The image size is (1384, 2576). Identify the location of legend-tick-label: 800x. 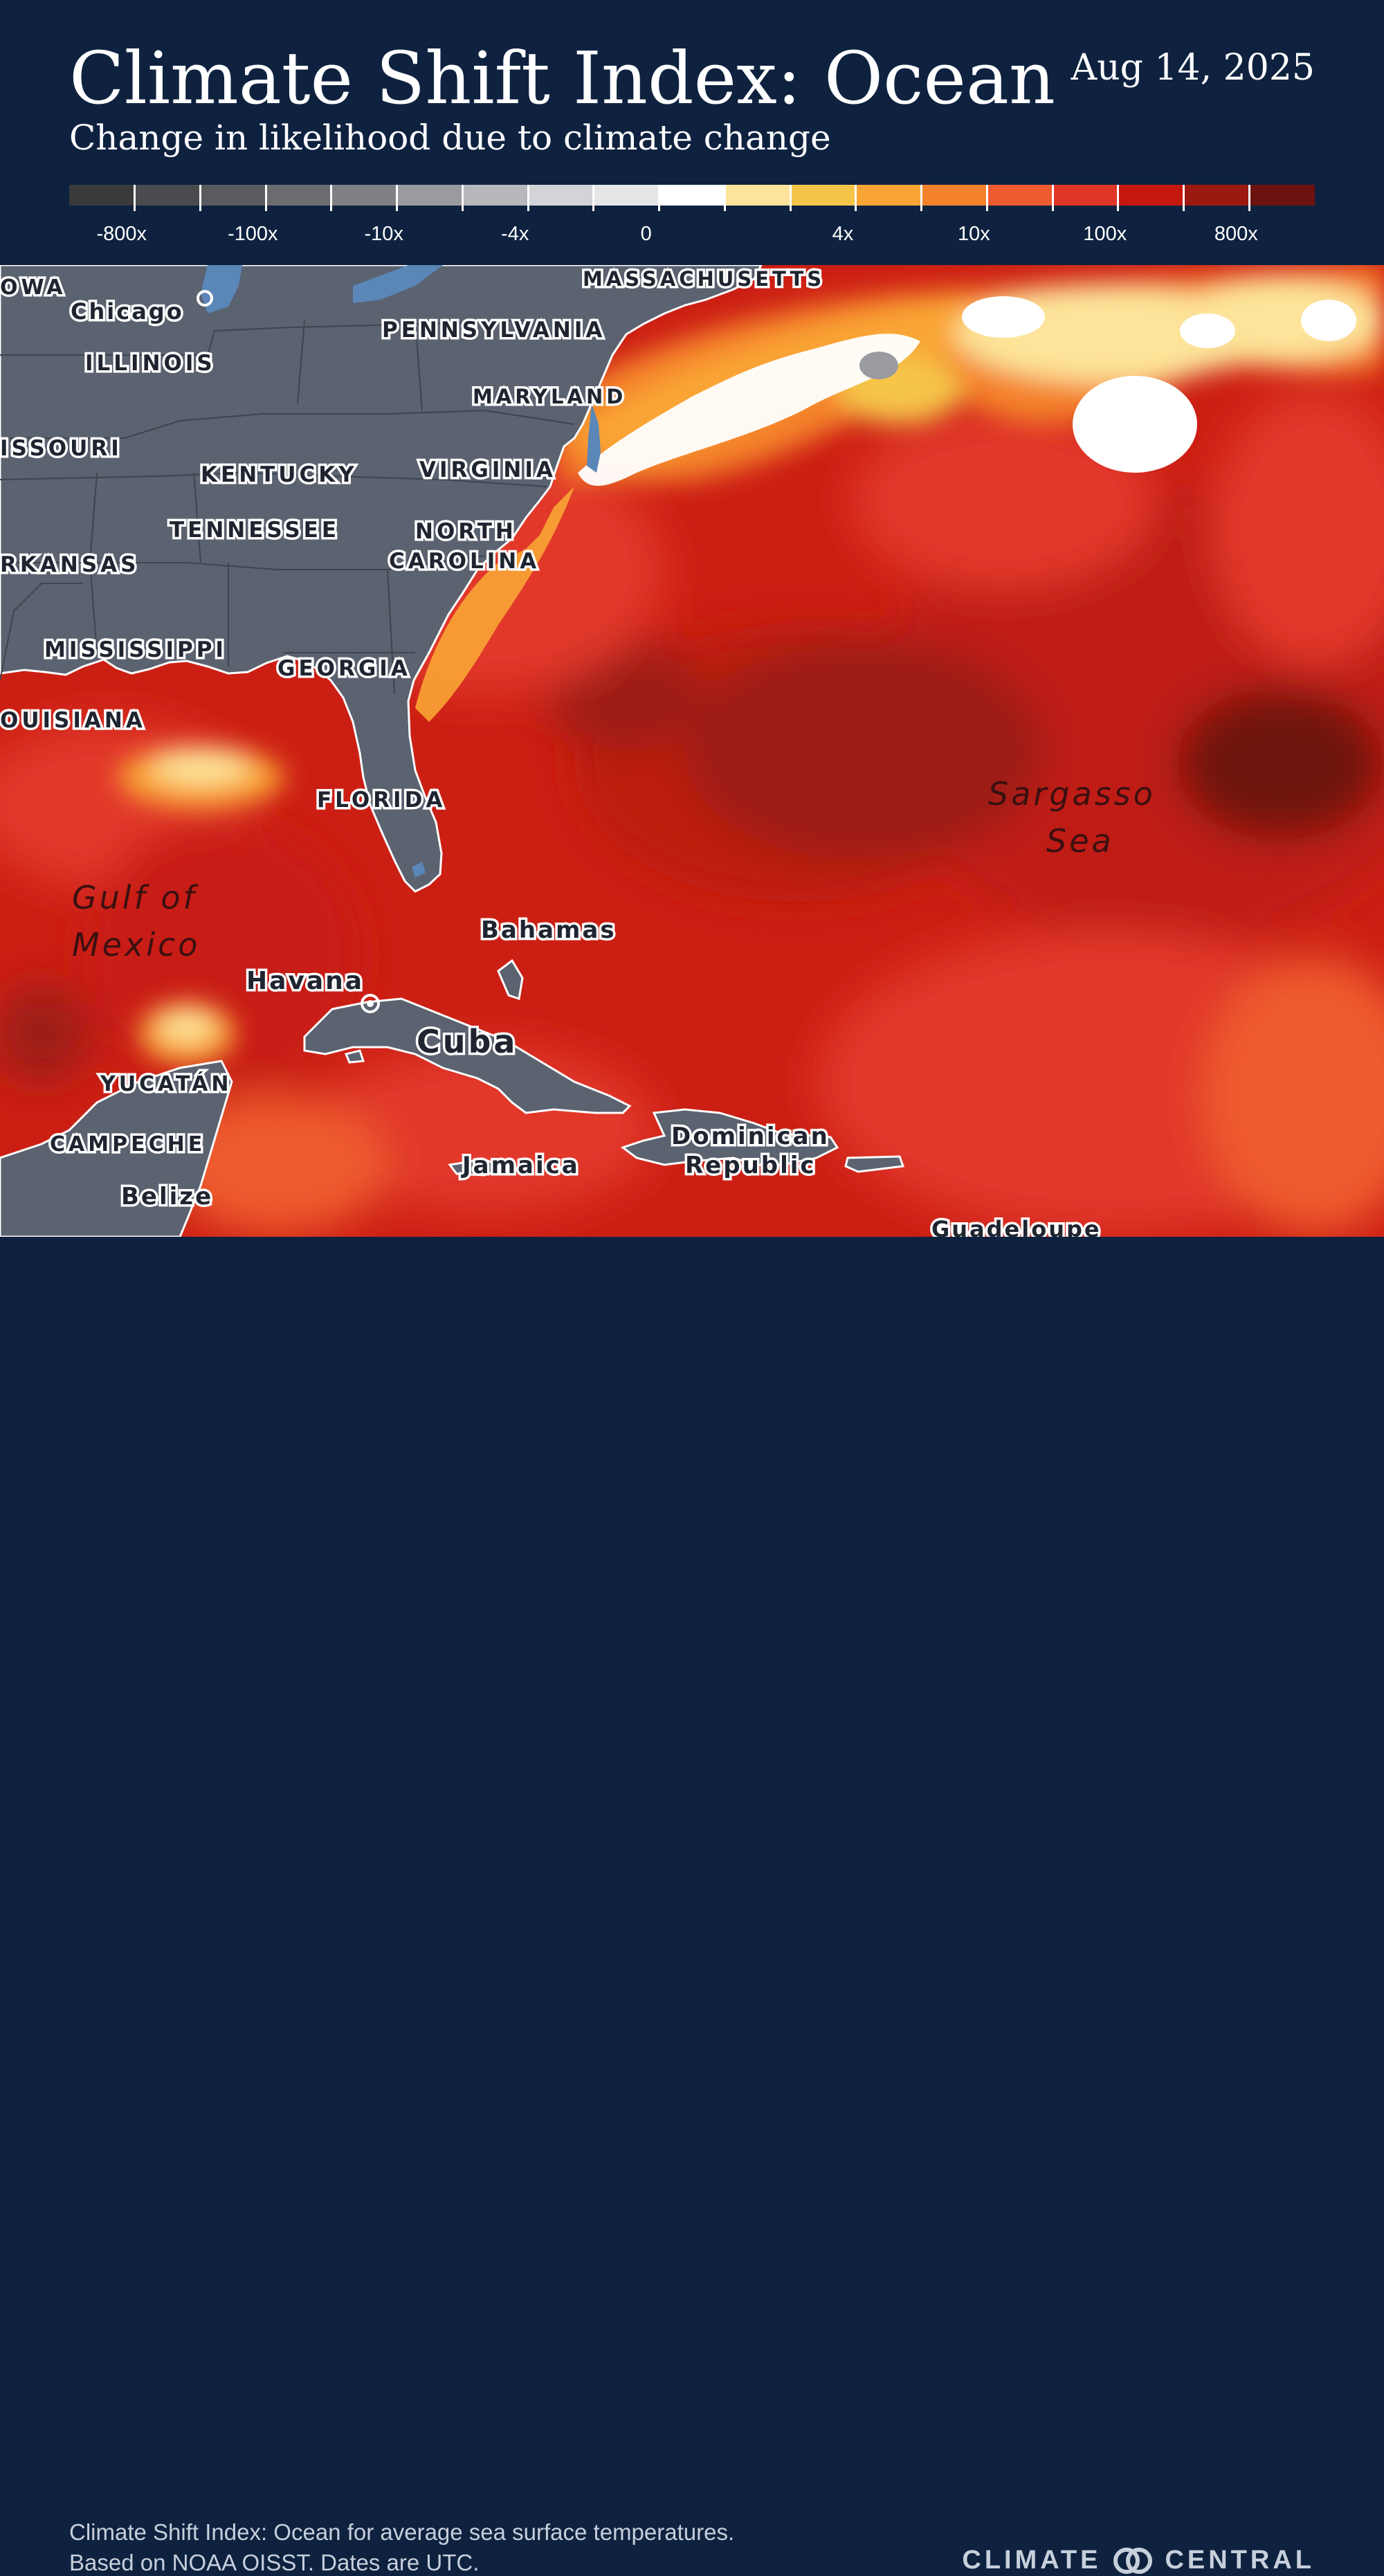
(1236, 234).